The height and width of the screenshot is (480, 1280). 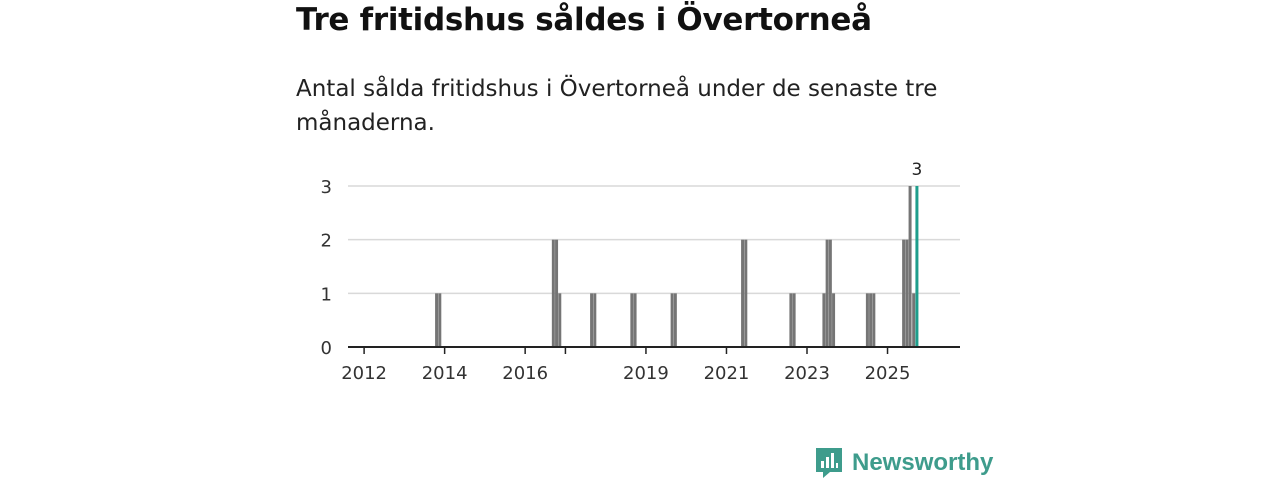 I want to click on y-tick-label-1: 1, so click(x=326, y=294).